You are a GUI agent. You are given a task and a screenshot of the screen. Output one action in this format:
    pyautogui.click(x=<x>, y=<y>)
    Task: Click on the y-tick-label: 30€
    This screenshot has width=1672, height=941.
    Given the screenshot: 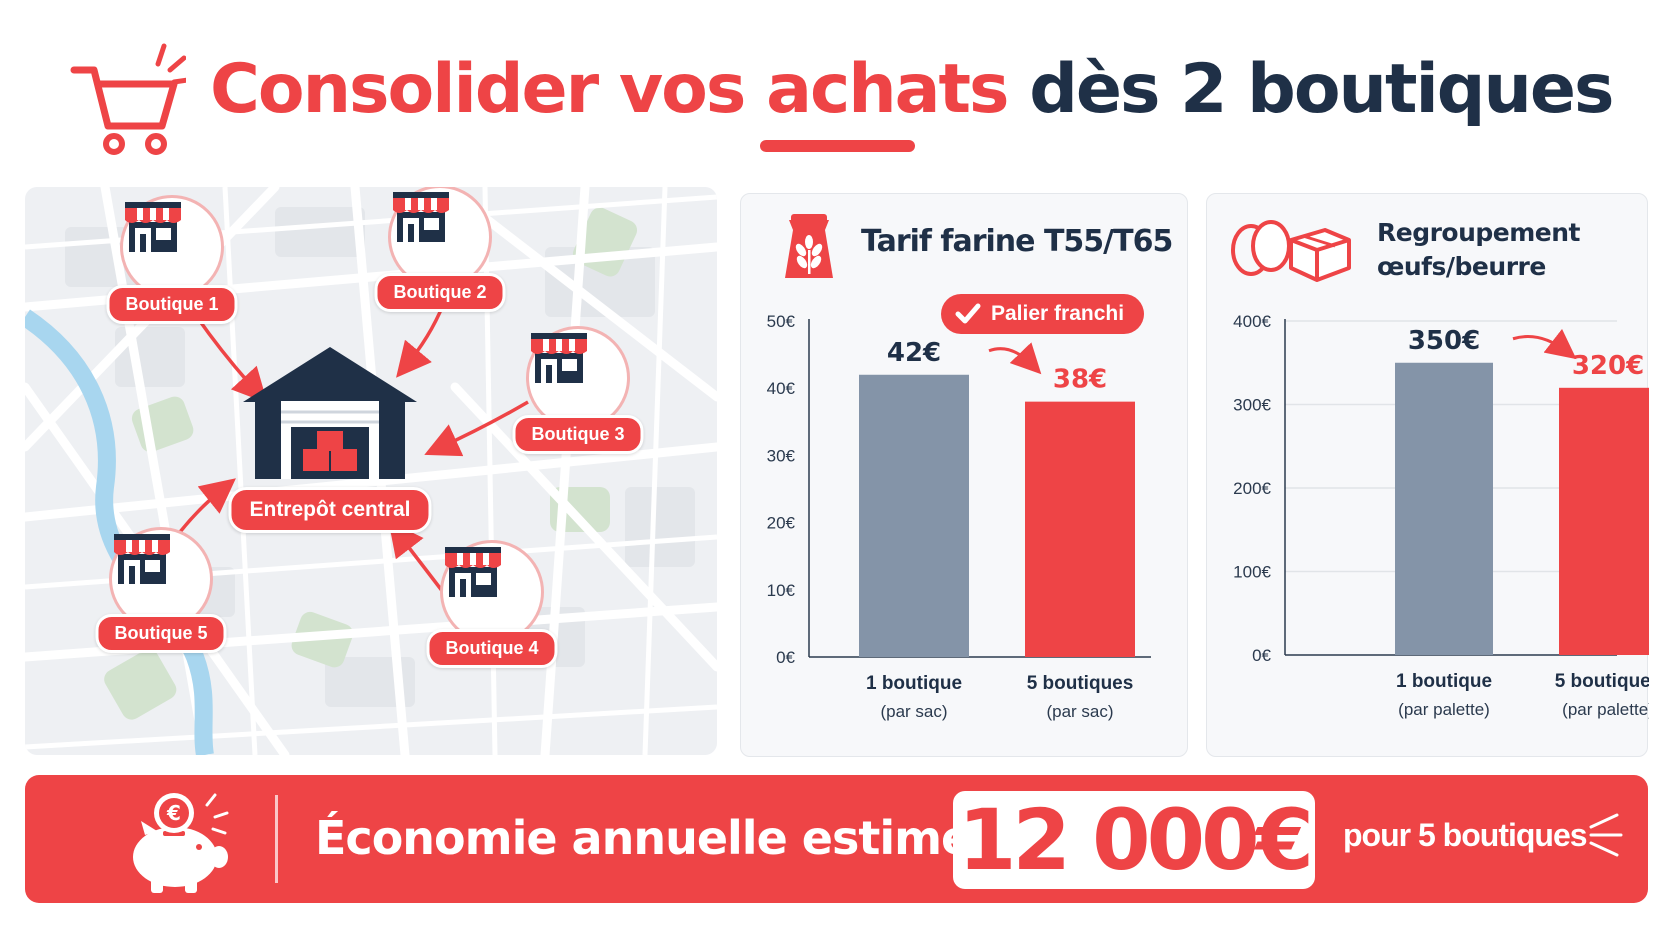 What is the action you would take?
    pyautogui.click(x=781, y=455)
    